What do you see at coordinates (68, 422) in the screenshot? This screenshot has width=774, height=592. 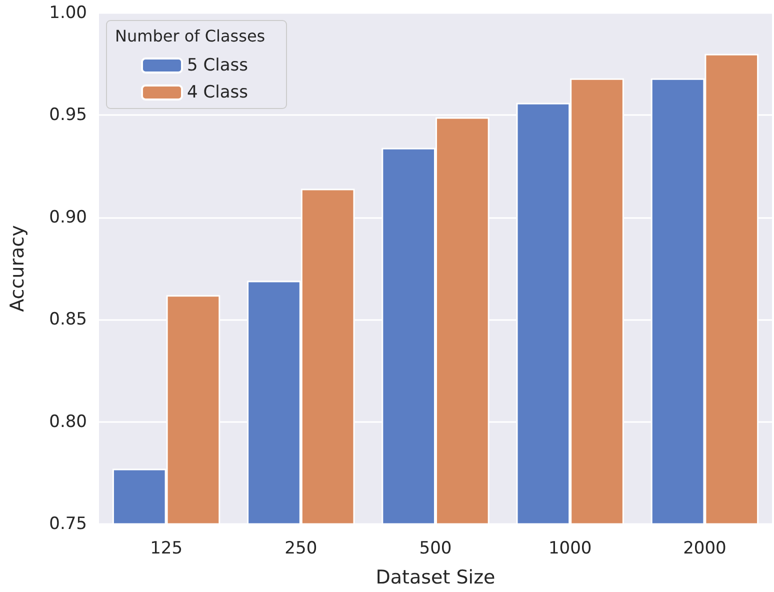 I see `y-tick-label: 0.80` at bounding box center [68, 422].